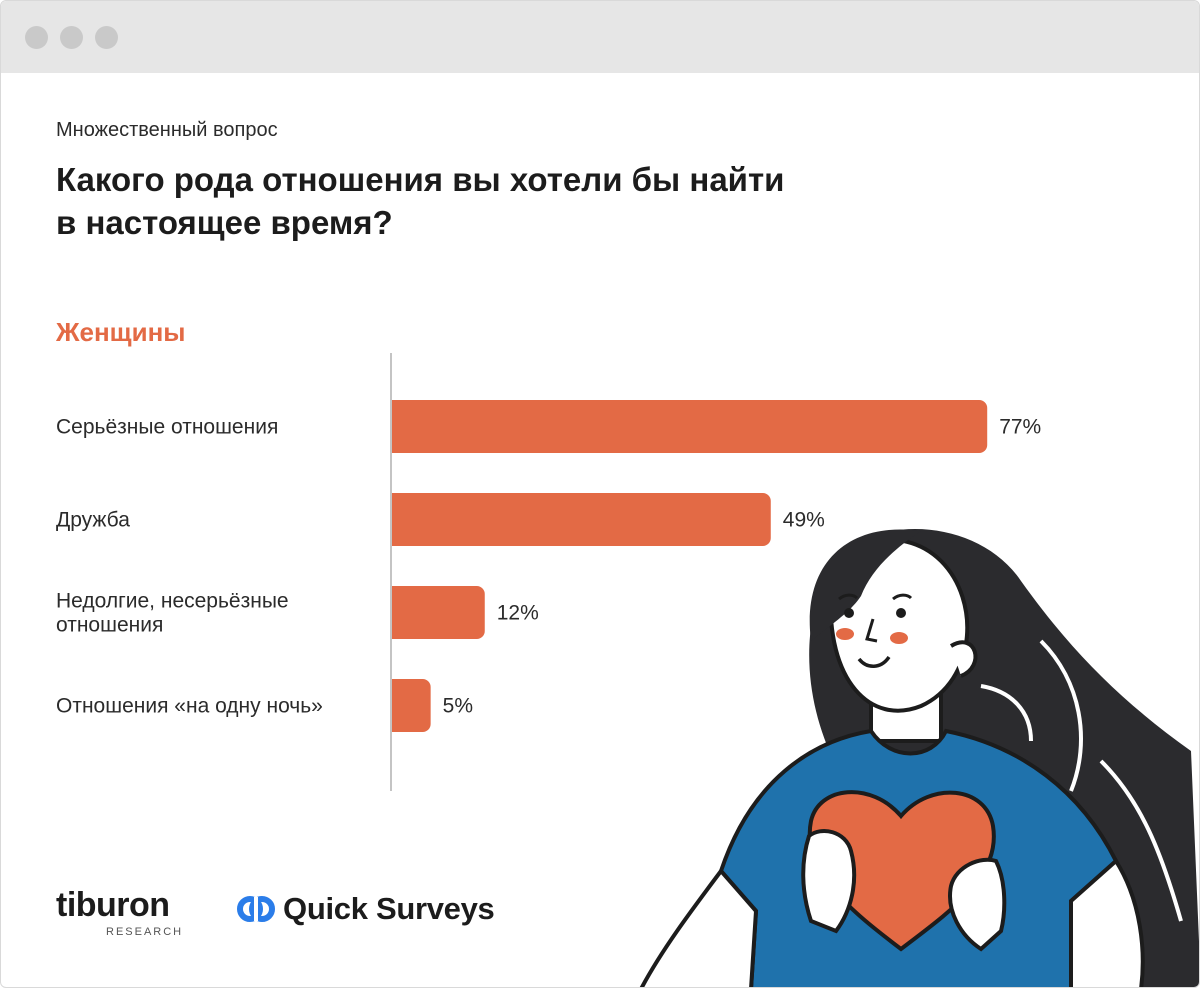 The height and width of the screenshot is (988, 1200). Describe the element at coordinates (167, 130) in the screenshot. I see `question-type: Множественный вопрос` at that location.